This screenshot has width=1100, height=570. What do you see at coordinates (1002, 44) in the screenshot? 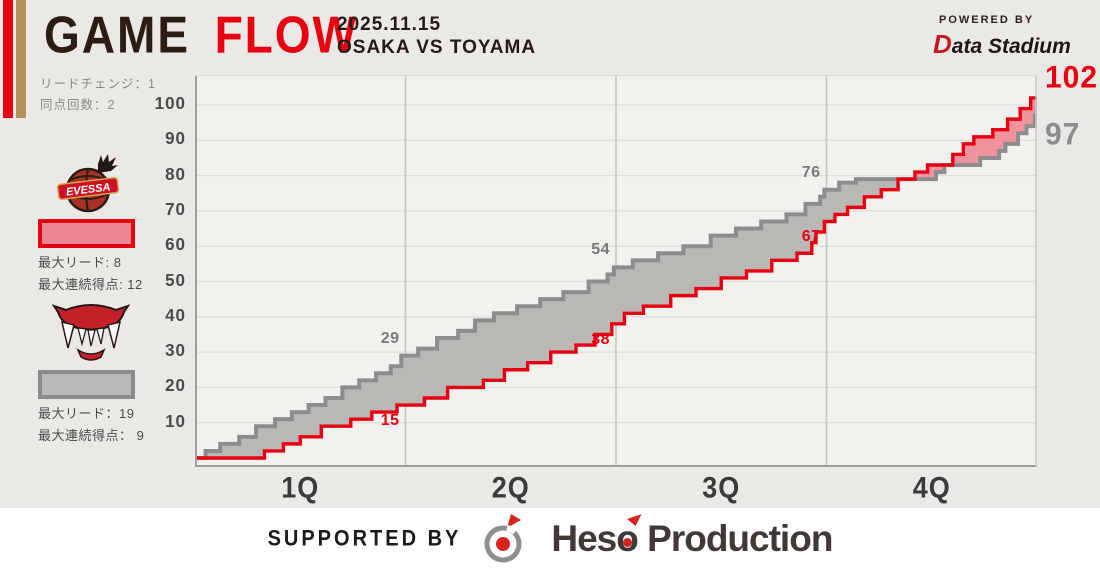
I see `data-stadium-logo: Data Stadium` at bounding box center [1002, 44].